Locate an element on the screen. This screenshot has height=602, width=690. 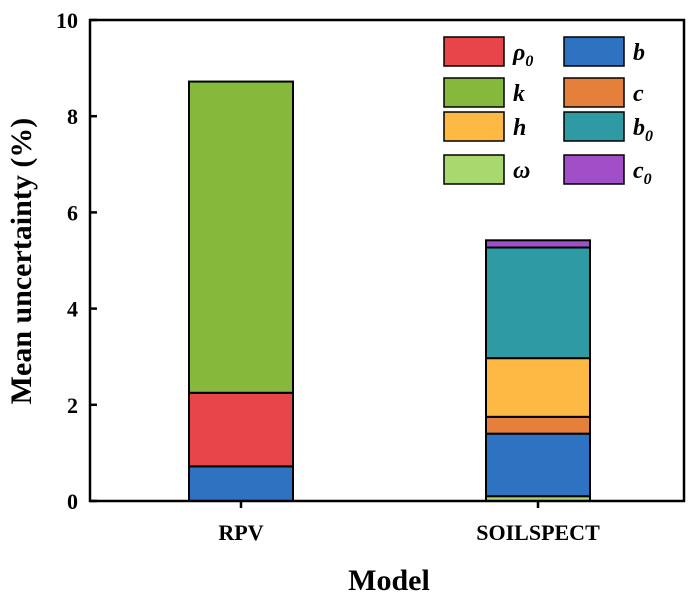
x-tick-label: RPV is located at coordinates (240, 532).